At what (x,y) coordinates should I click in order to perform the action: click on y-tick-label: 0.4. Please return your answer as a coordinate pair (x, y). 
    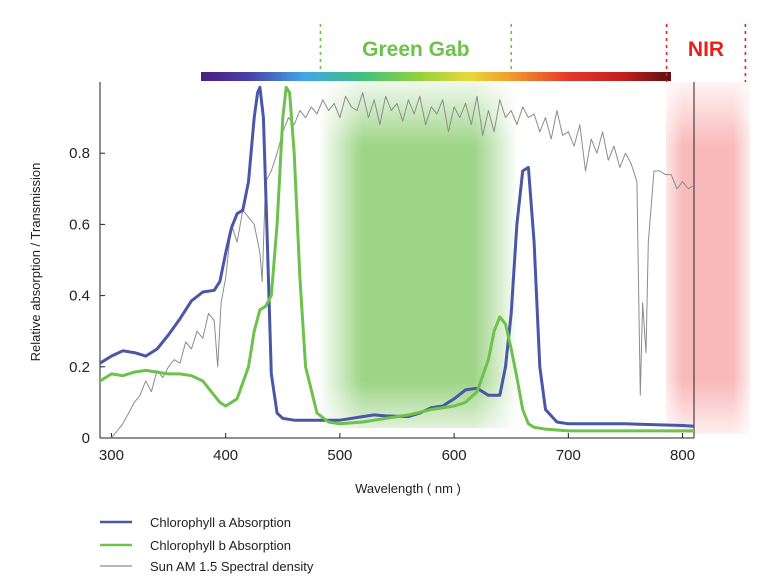
    Looking at the image, I should click on (79, 296).